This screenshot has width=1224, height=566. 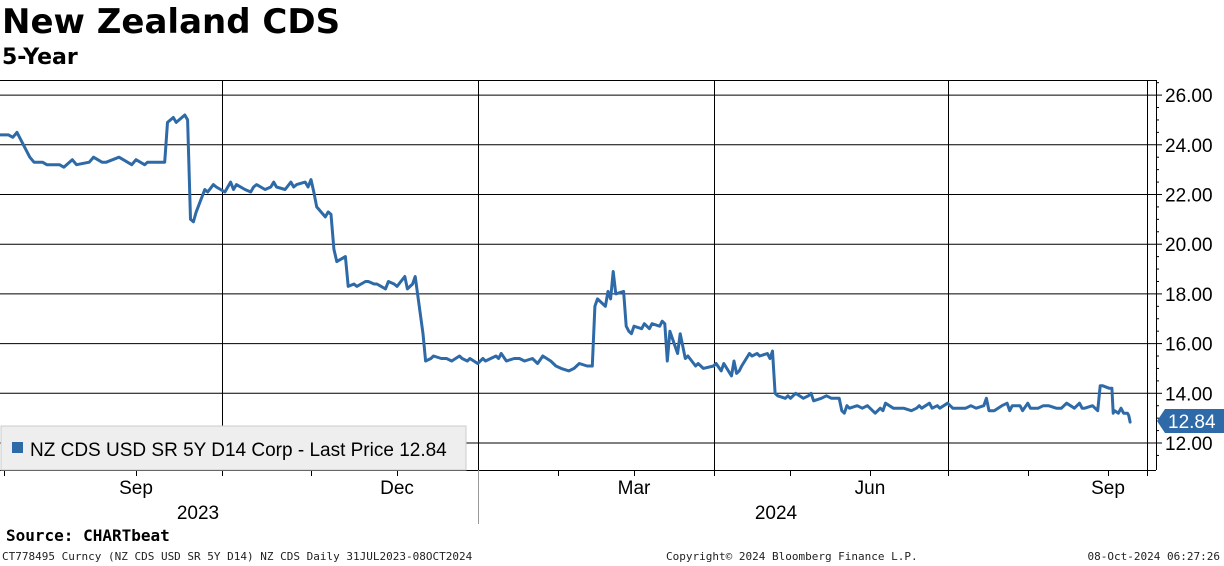 What do you see at coordinates (792, 556) in the screenshot?
I see `footer-copyright: Copyright© 2024 Bloomberg Finance L.P.` at bounding box center [792, 556].